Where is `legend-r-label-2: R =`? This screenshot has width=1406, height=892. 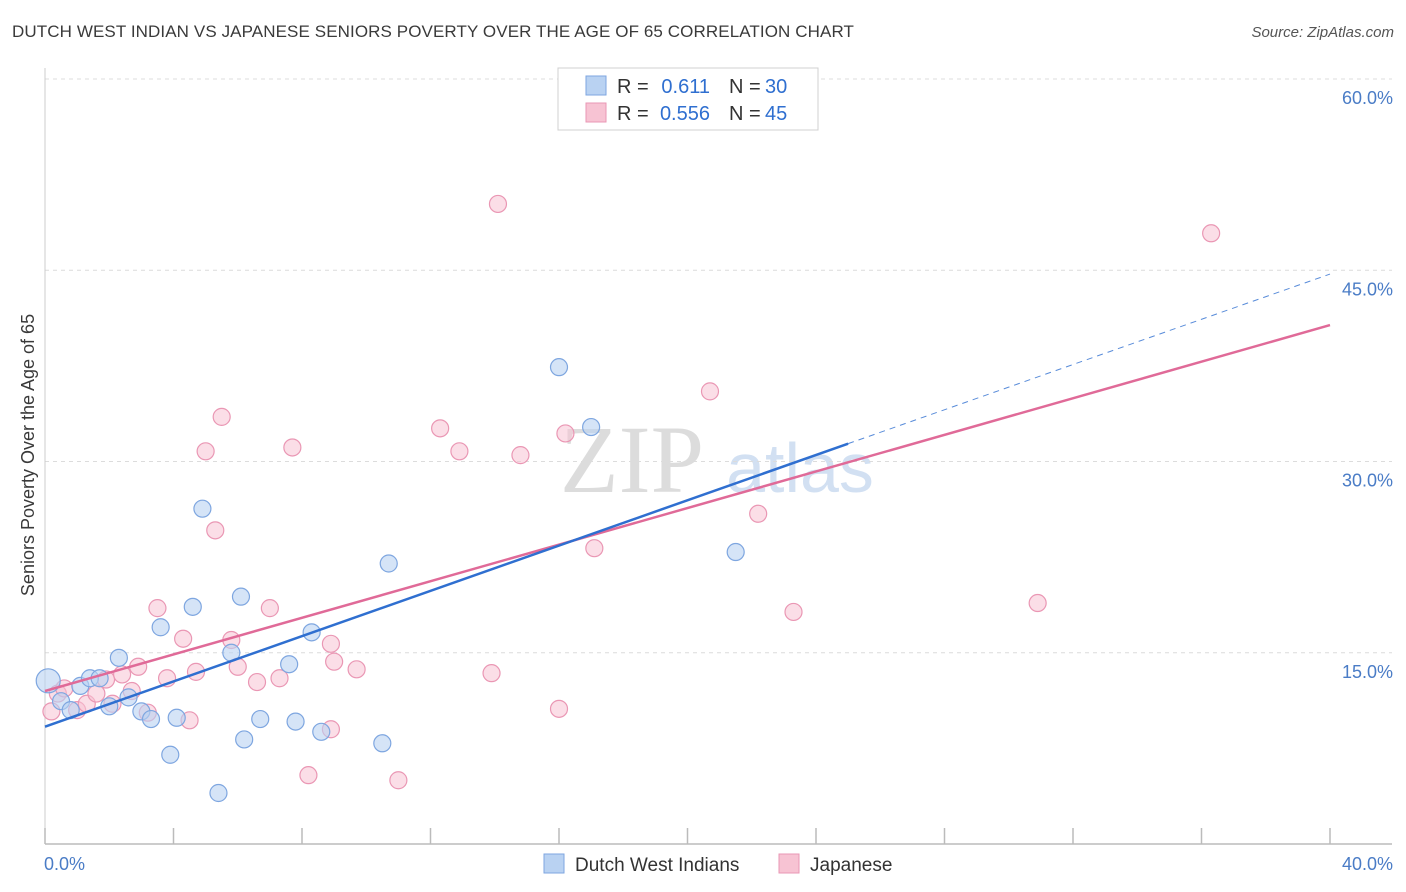 legend-r-label-2: R = is located at coordinates (633, 114).